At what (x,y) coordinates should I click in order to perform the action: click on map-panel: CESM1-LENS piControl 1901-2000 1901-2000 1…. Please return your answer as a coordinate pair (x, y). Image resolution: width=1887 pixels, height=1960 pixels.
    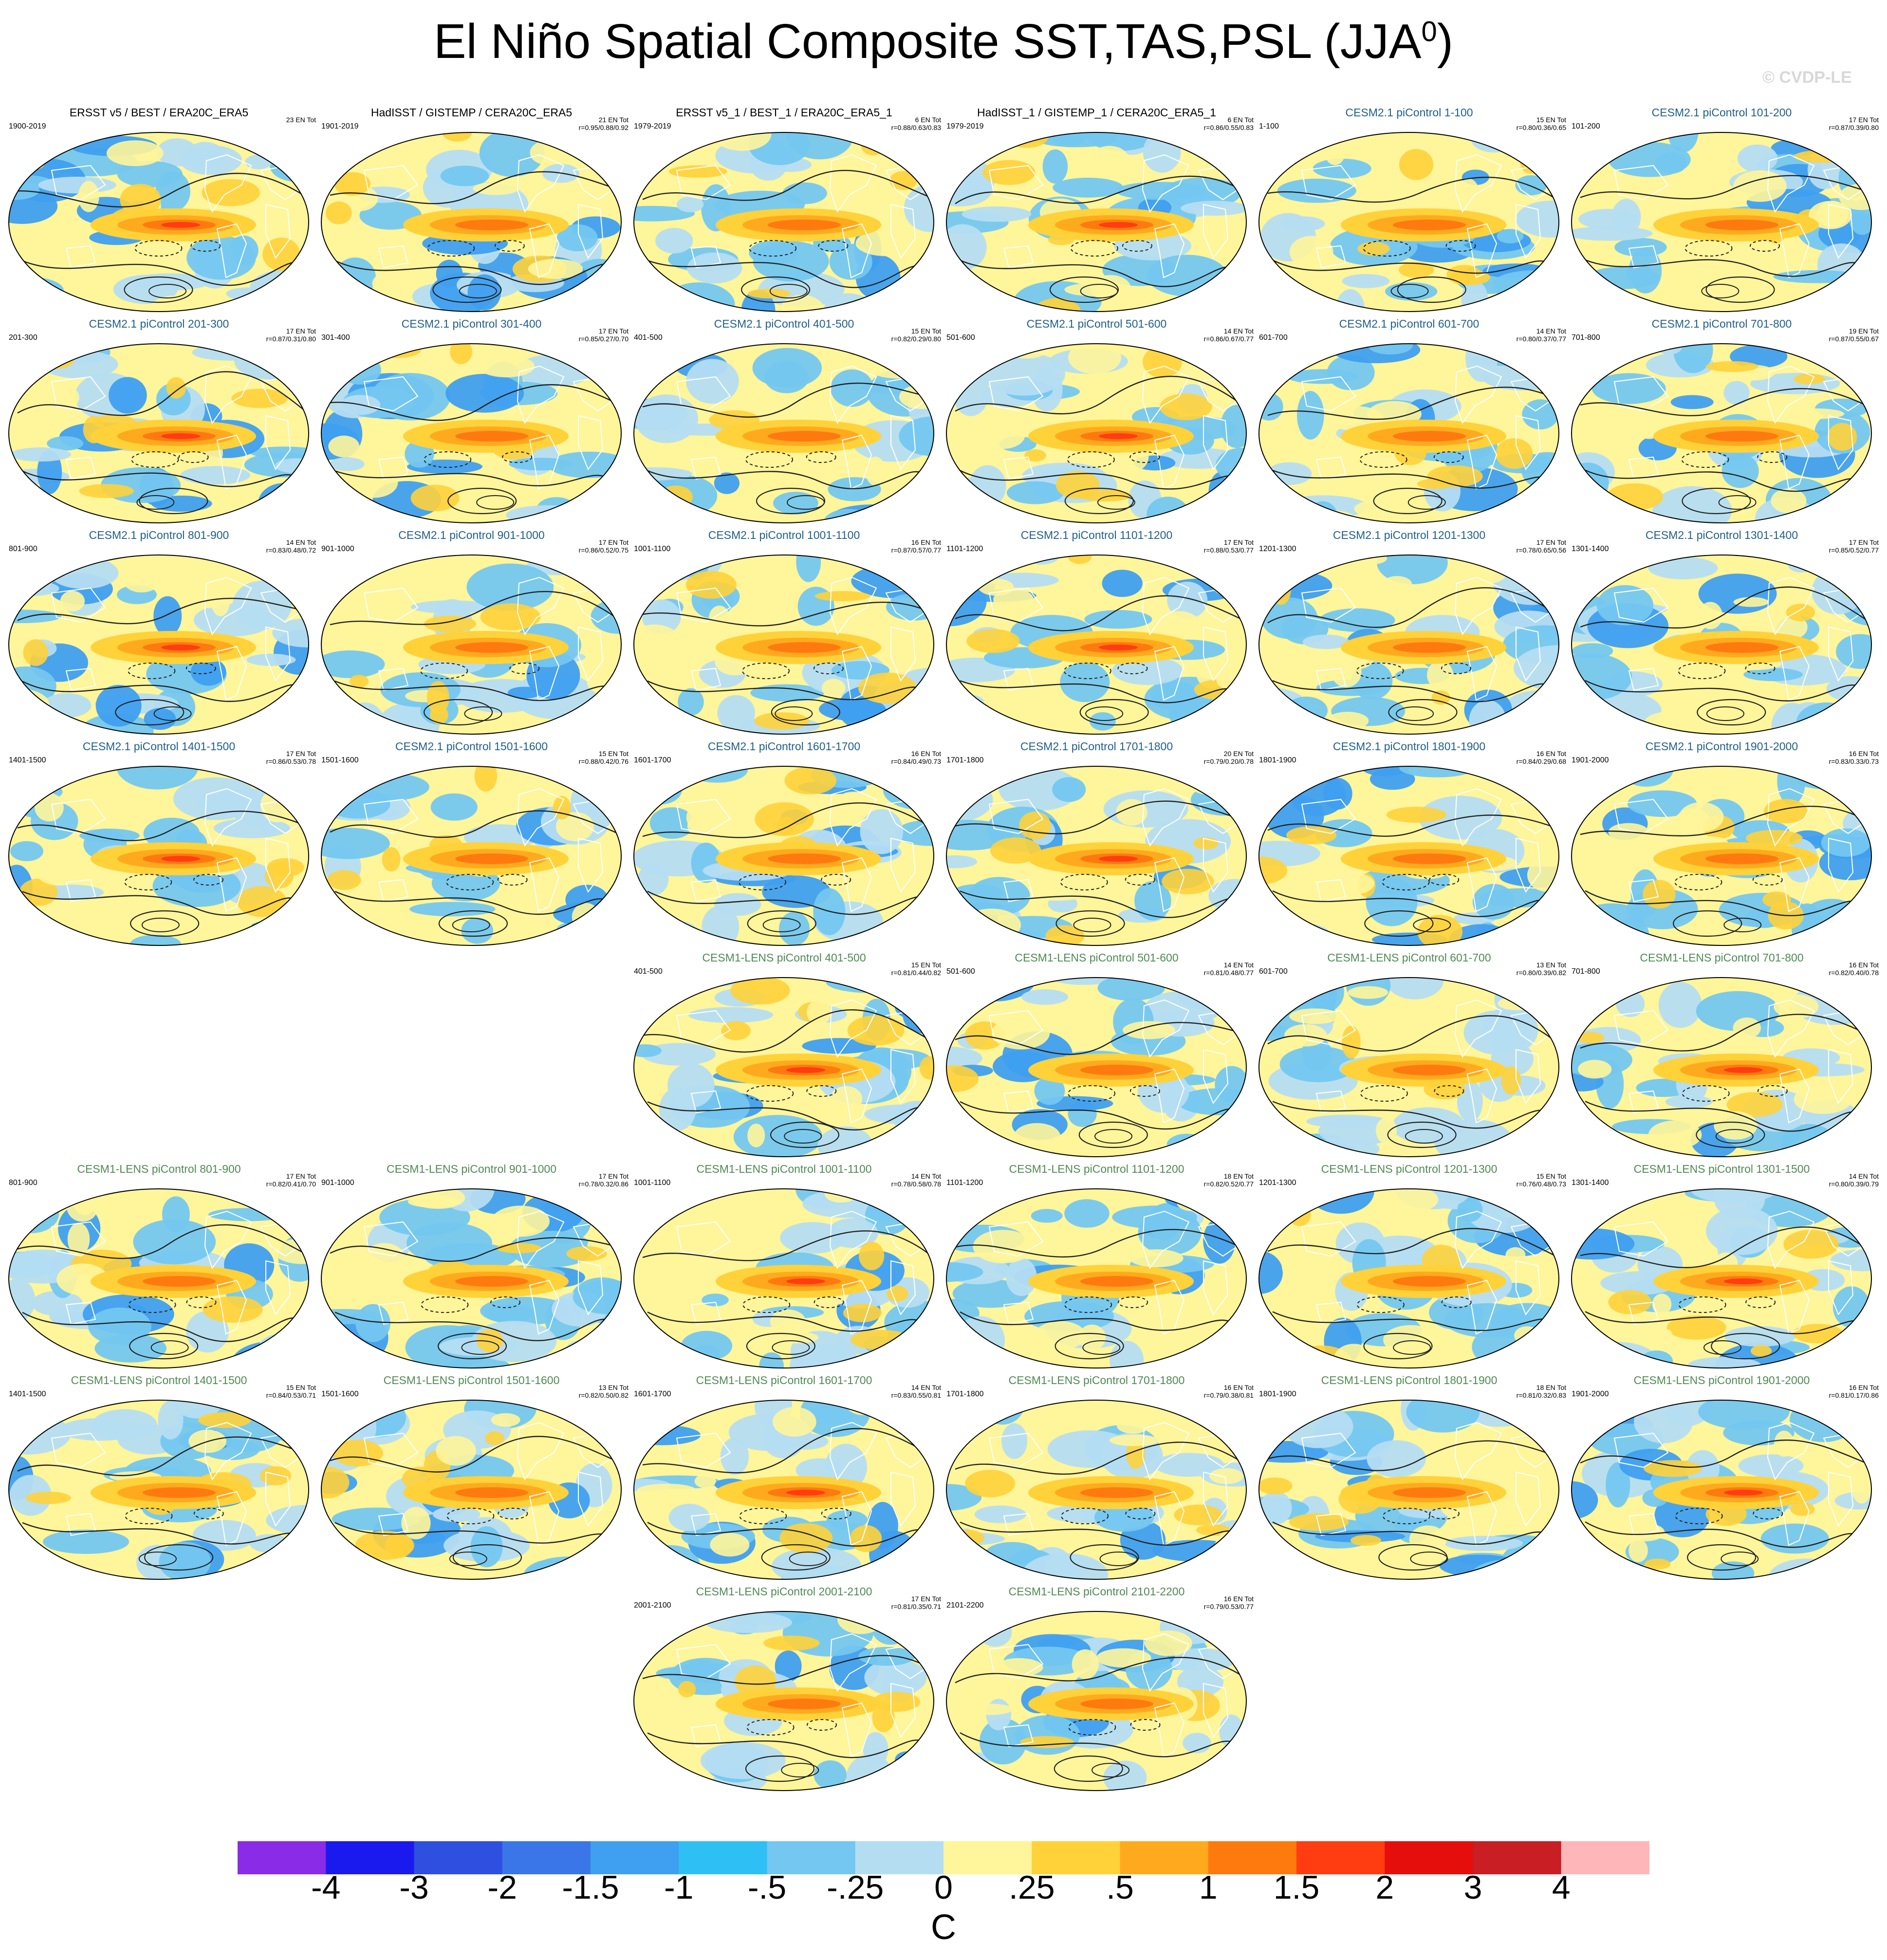
    Looking at the image, I should click on (1722, 1477).